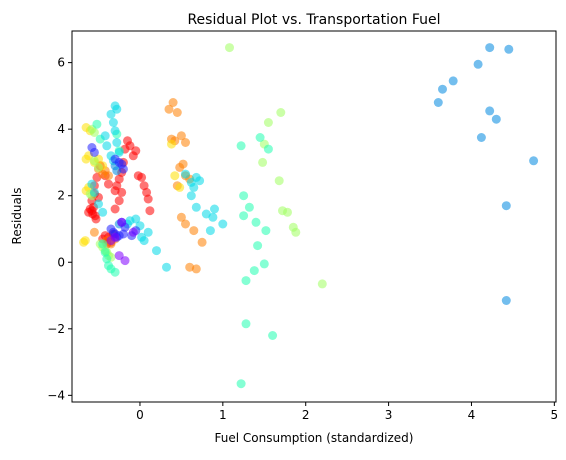  I want to click on x-tick-label: 4, so click(472, 415).